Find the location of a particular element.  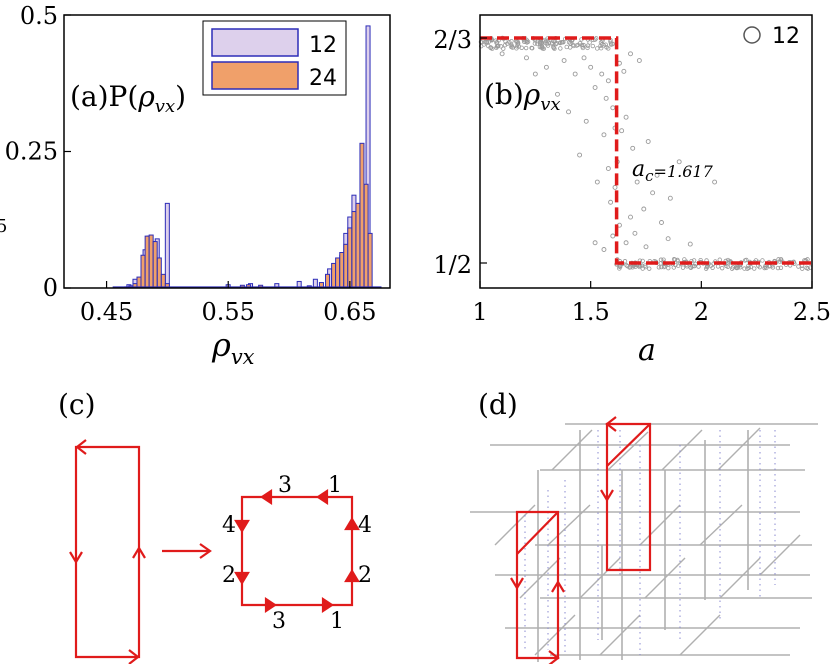

arrowhead-top-right-icon is located at coordinates (322, 497).